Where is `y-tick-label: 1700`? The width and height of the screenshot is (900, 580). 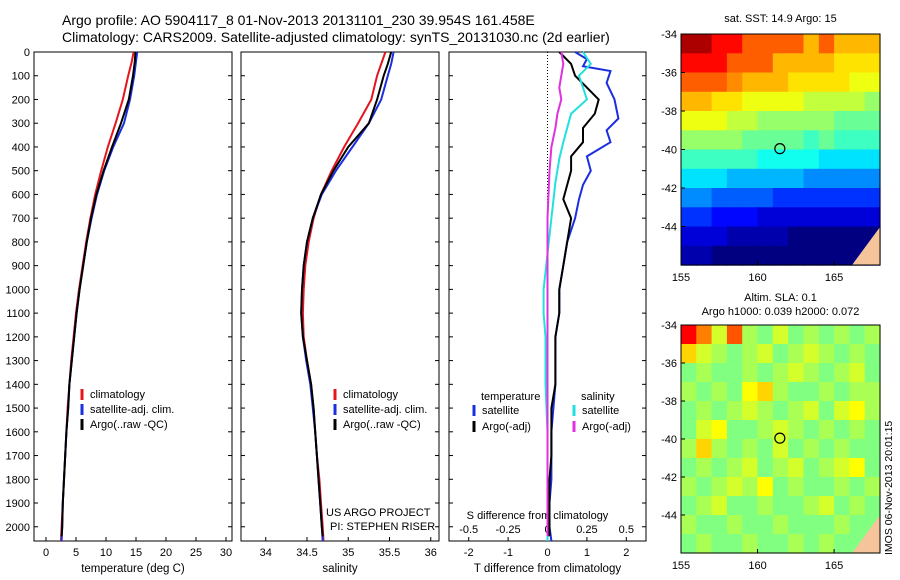 y-tick-label: 1700 is located at coordinates (18, 457).